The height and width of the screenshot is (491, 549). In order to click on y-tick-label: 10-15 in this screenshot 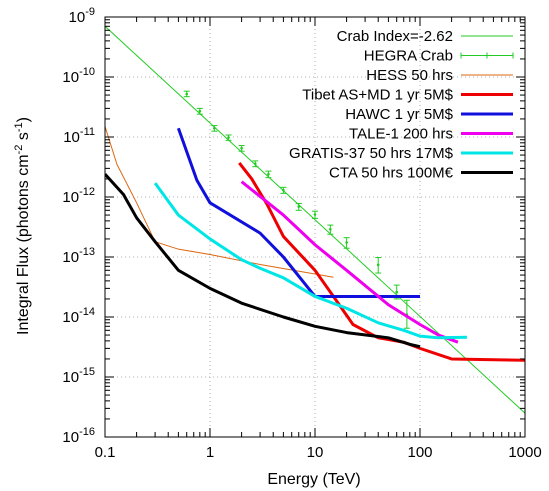, I will do `click(78, 376)`.